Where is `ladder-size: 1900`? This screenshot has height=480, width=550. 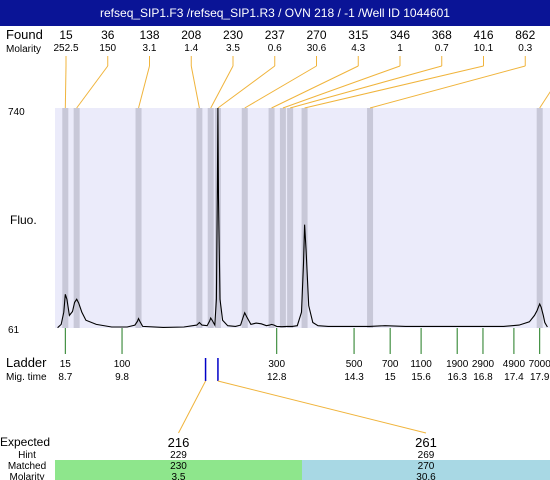
ladder-size: 1900 is located at coordinates (457, 364).